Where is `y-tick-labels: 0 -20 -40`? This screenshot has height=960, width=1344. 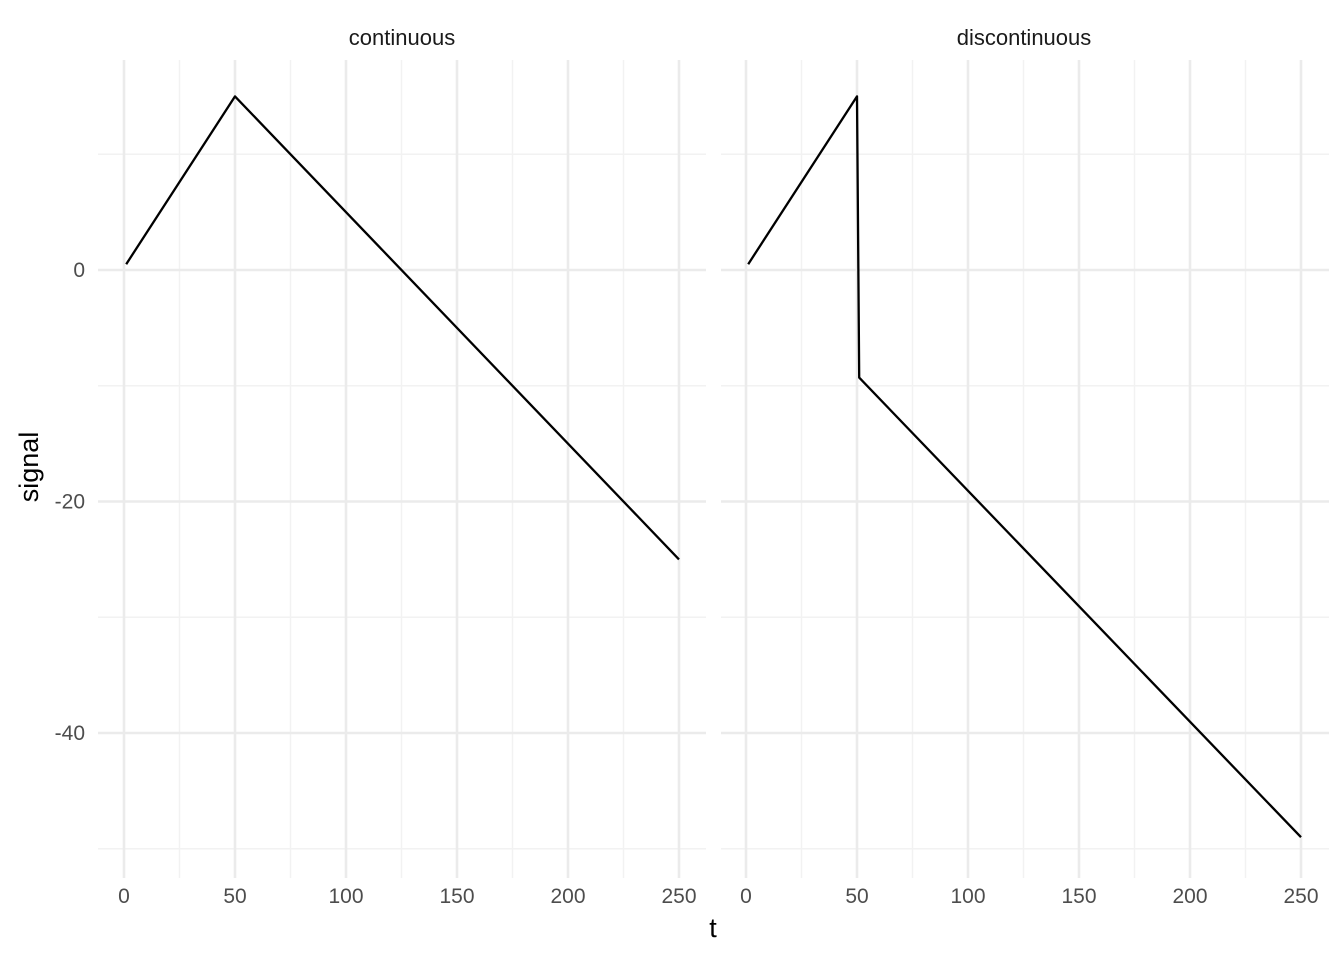
y-tick-labels: 0 -20 -40 is located at coordinates (70, 502).